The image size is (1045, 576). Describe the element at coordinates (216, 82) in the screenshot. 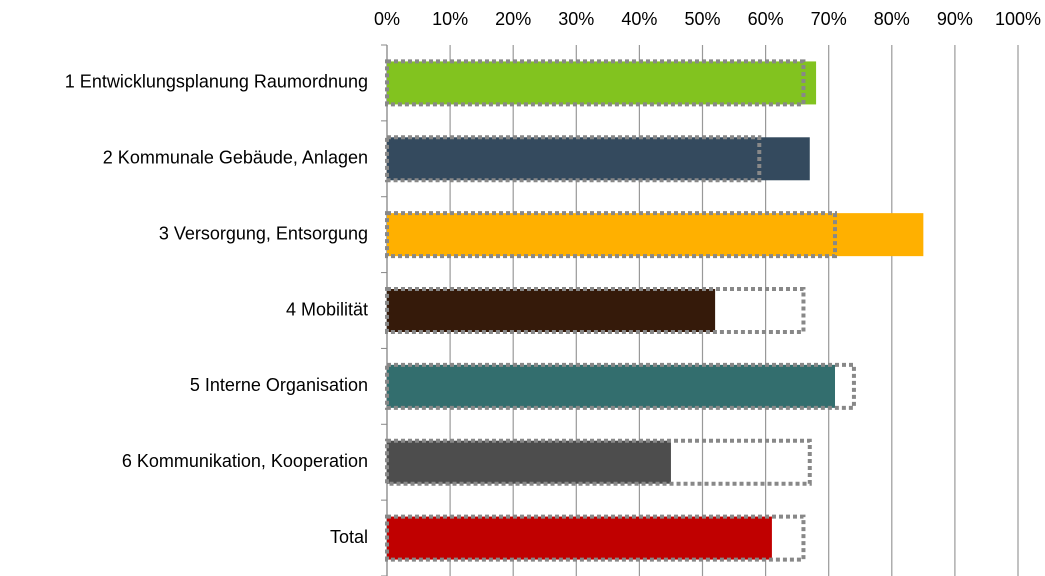

I see `y-tick-label: 1 Entwicklungsplanung Raumordnung` at that location.